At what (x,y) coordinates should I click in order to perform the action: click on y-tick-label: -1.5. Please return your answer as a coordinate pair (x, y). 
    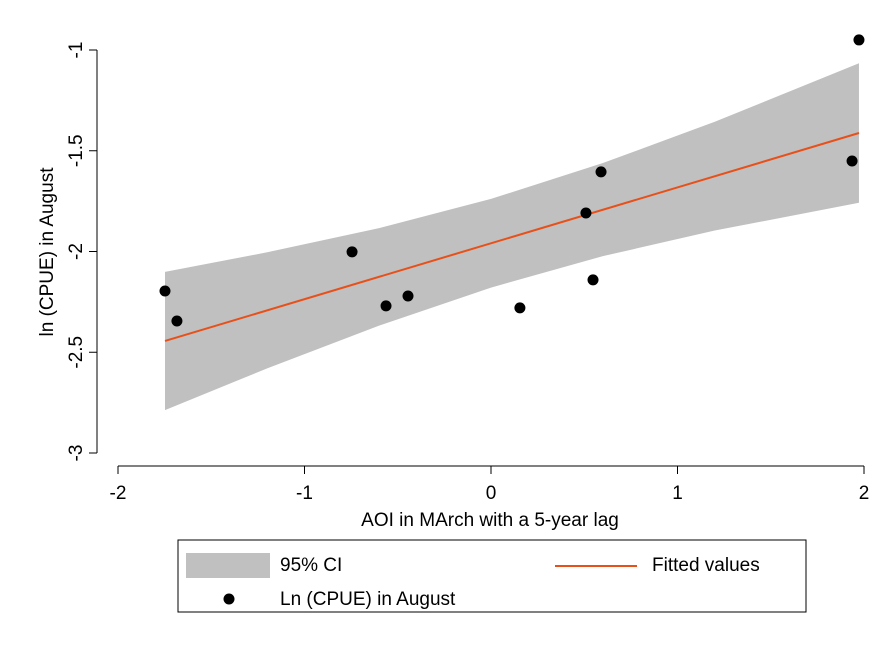
    Looking at the image, I should click on (76, 150).